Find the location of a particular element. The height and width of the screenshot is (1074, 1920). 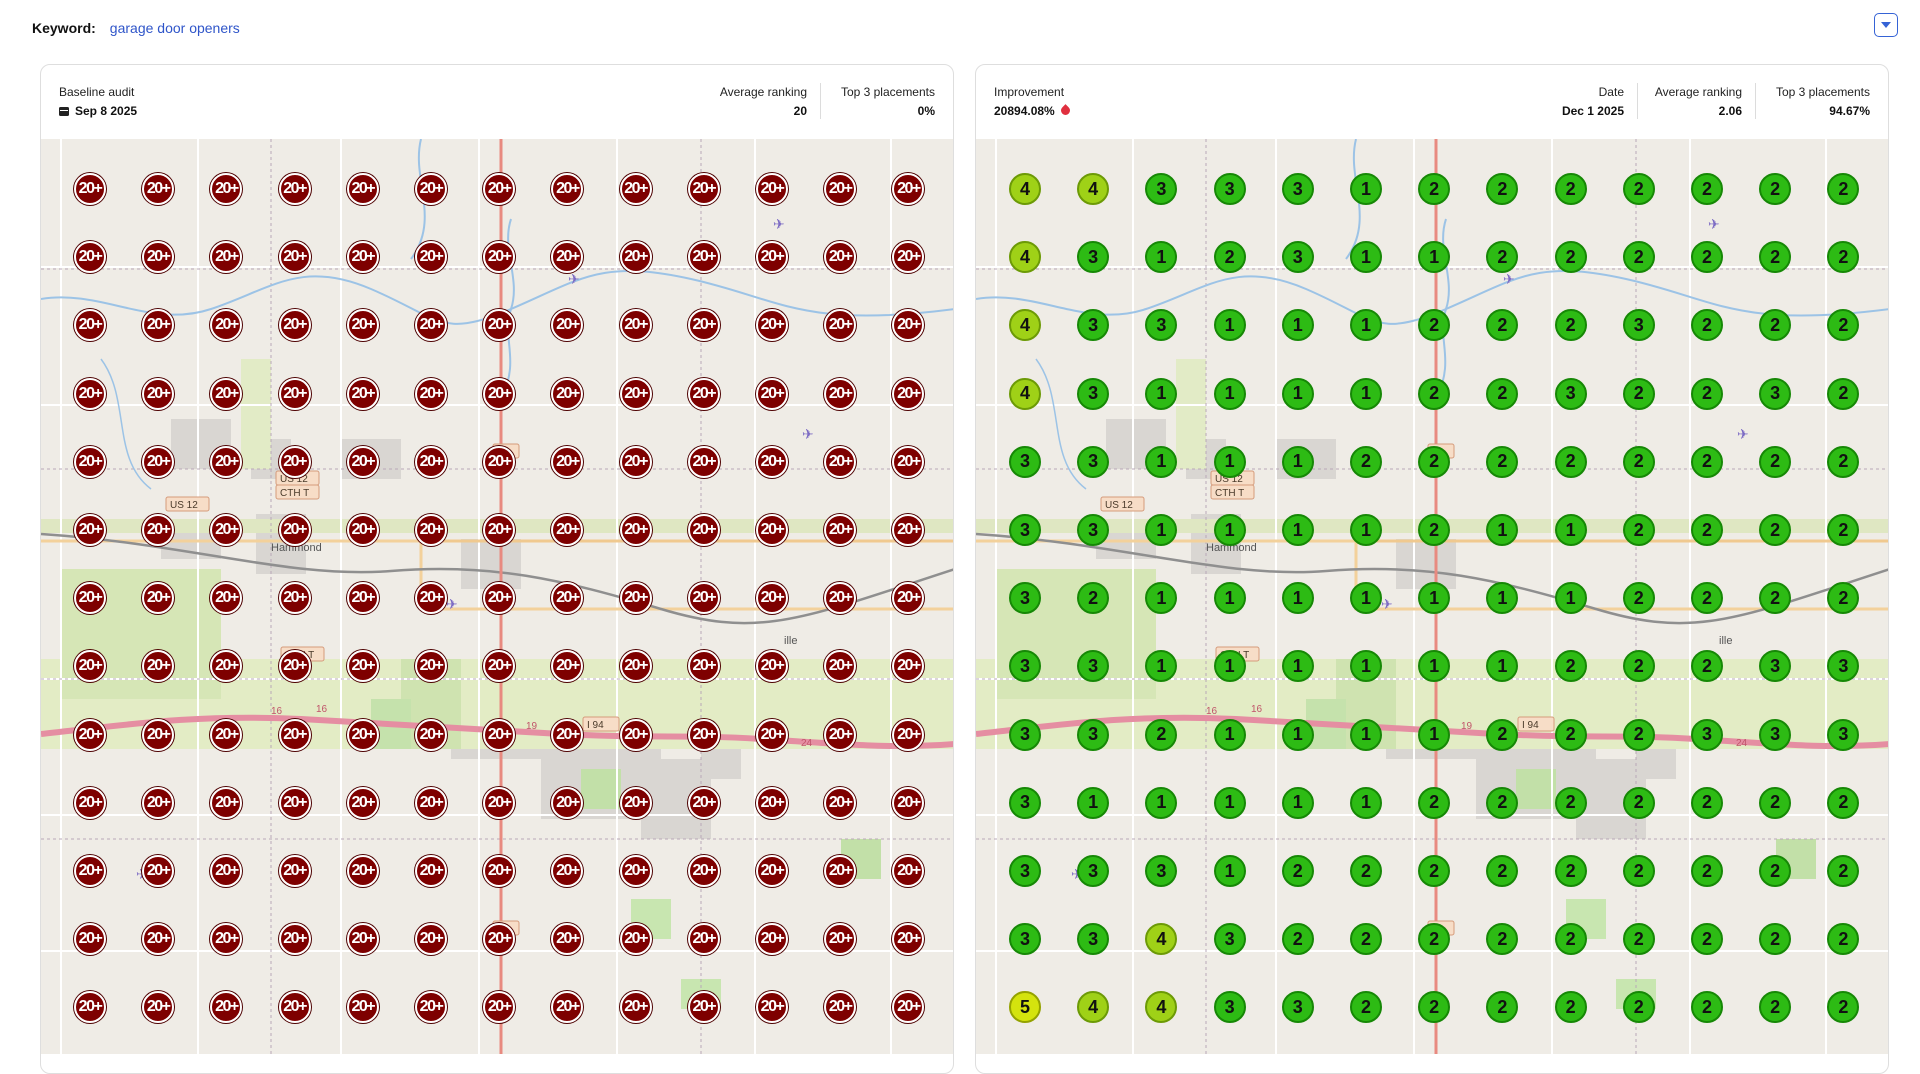

rank-pin: 5 is located at coordinates (1025, 1007).